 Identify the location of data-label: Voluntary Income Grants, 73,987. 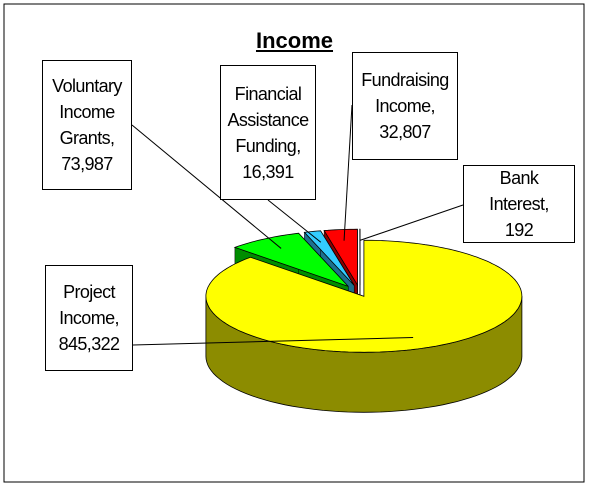
(87, 125).